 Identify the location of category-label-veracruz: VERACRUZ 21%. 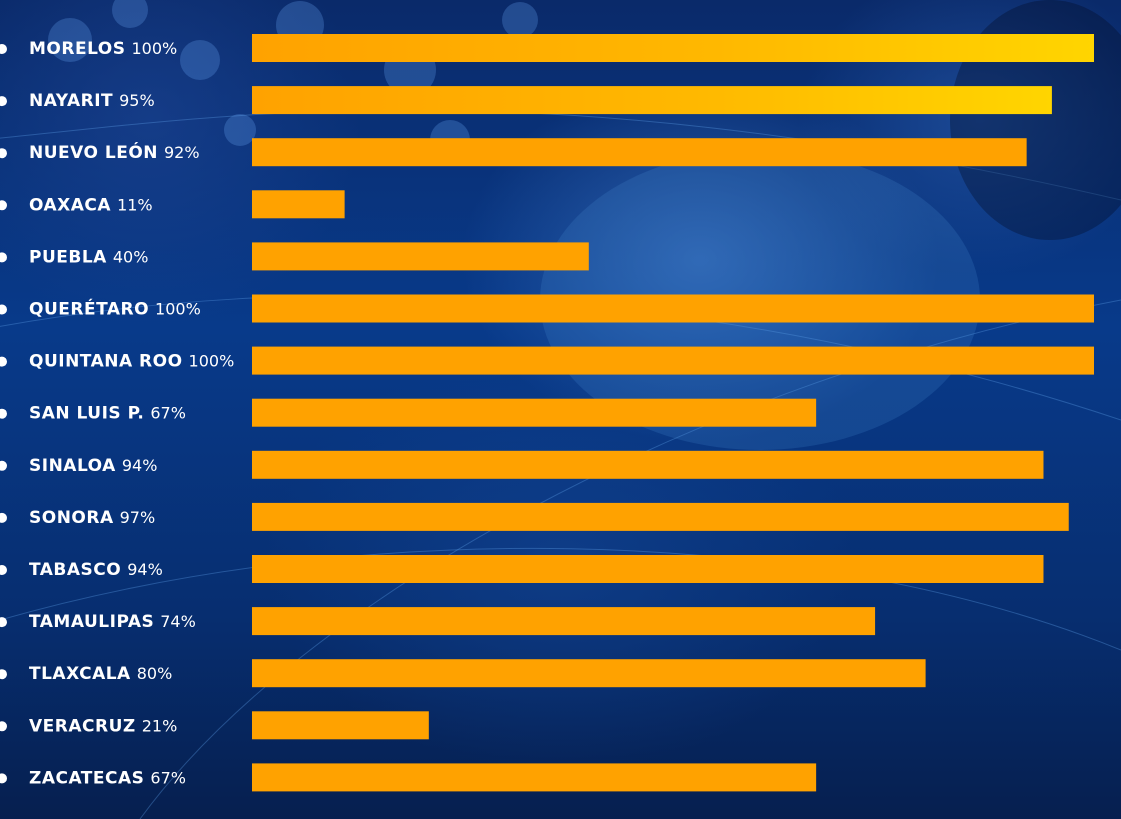
(103, 726).